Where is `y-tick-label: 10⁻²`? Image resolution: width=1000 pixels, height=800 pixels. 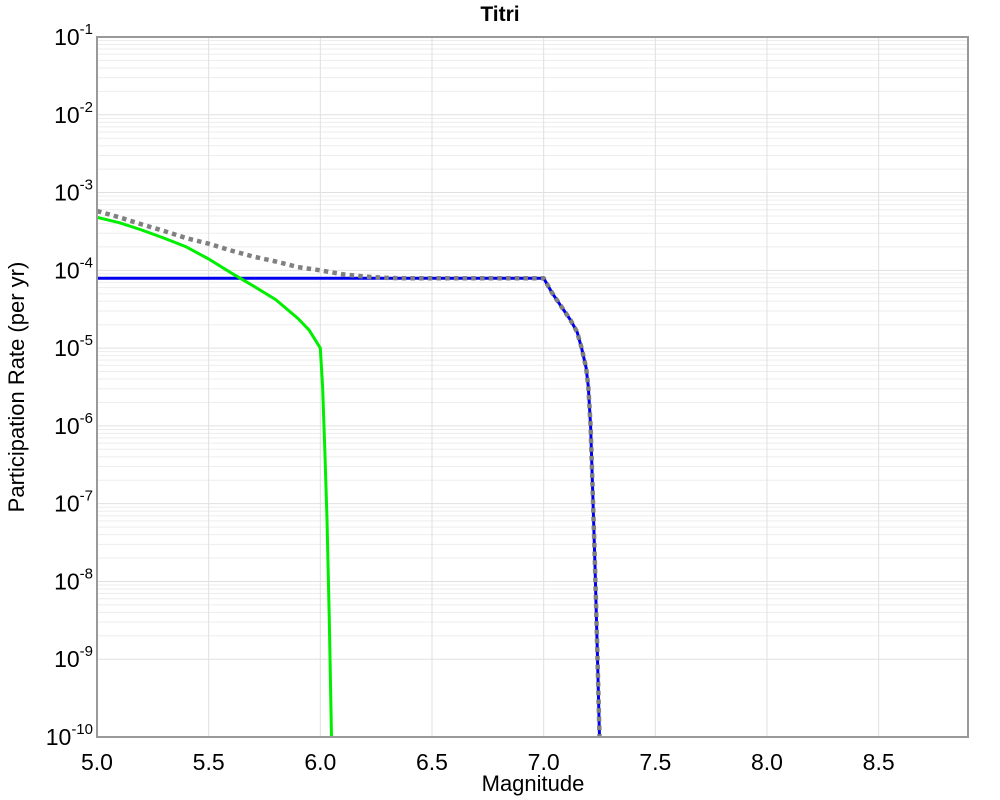 y-tick-label: 10⁻² is located at coordinates (73, 113).